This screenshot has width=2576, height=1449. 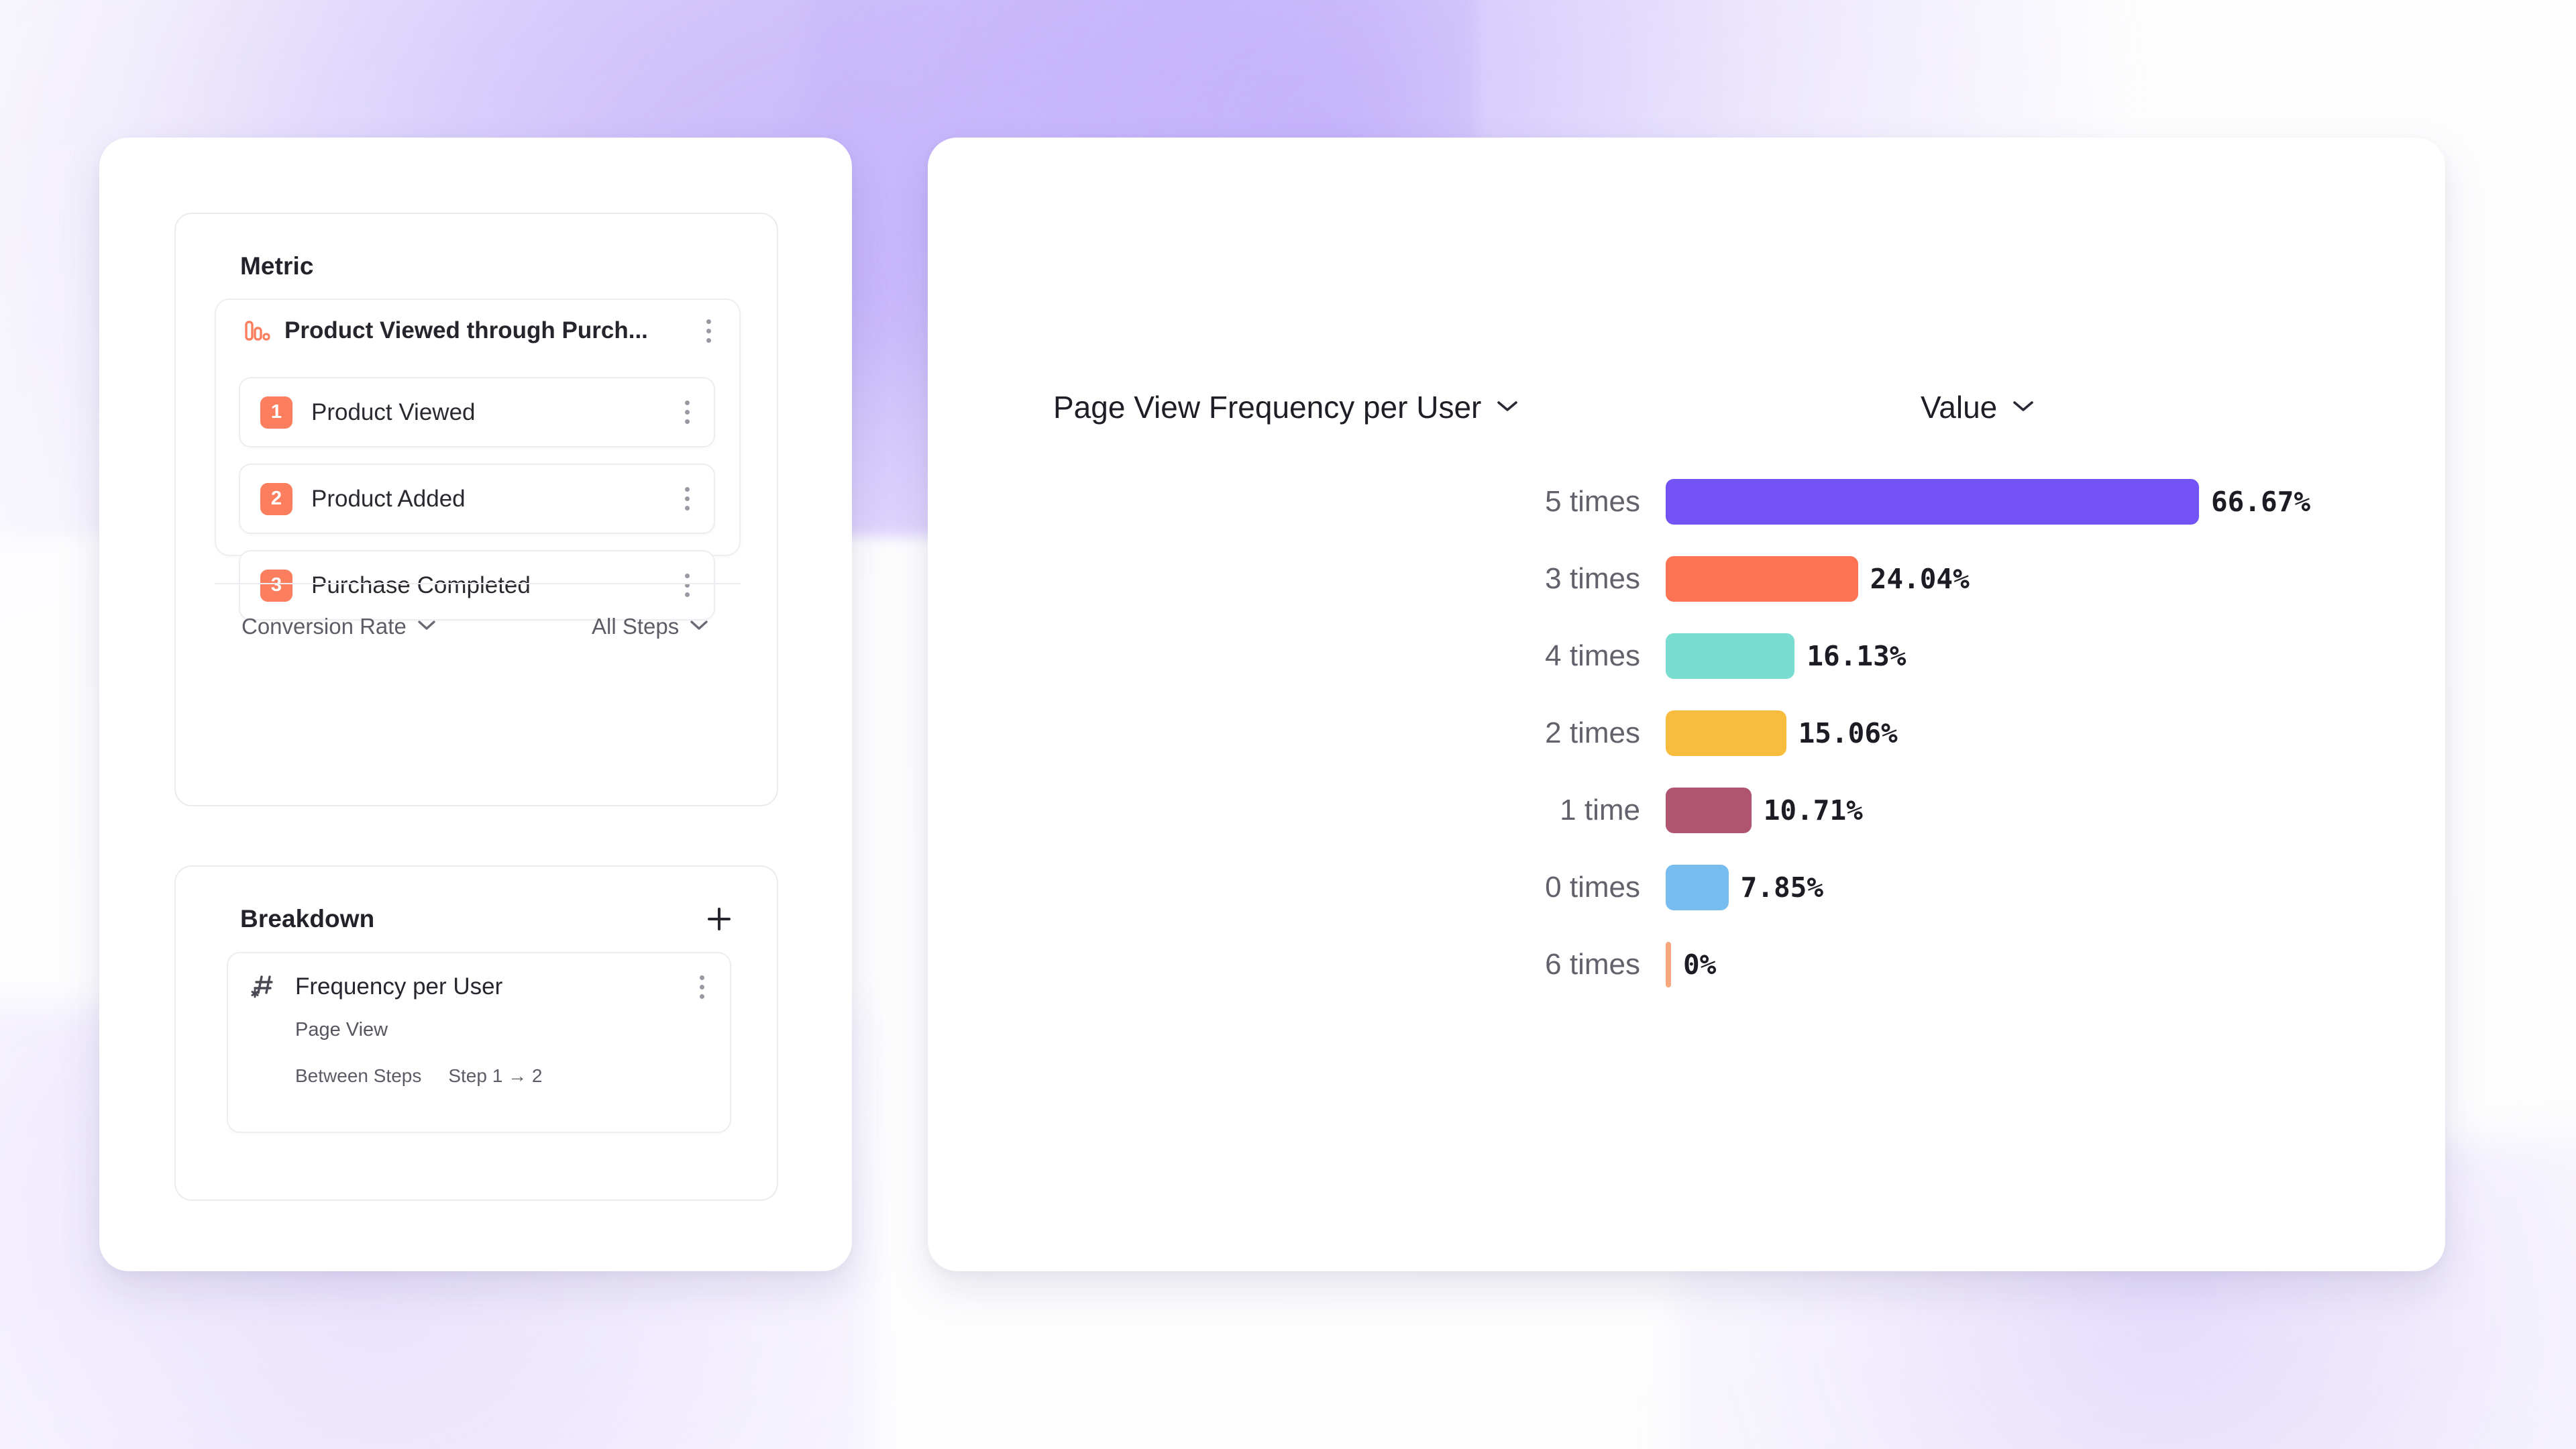 What do you see at coordinates (1592, 887) in the screenshot?
I see `bar-category-label: 0 times` at bounding box center [1592, 887].